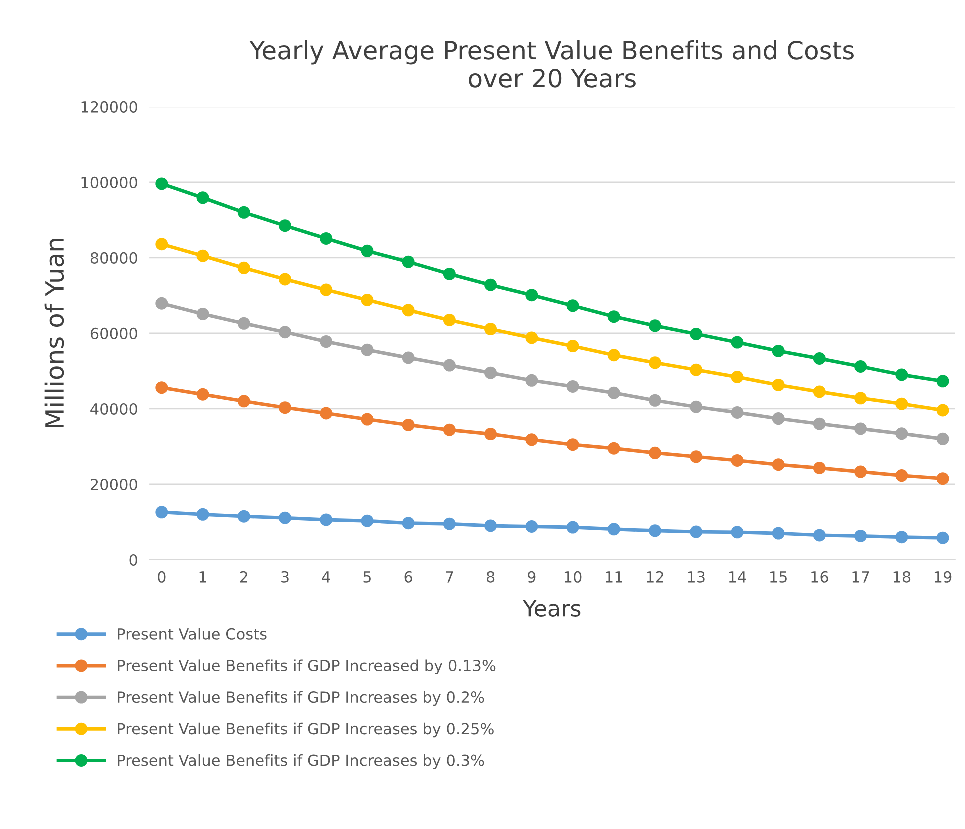 This screenshot has height=829, width=965. What do you see at coordinates (162, 577) in the screenshot?
I see `x-tick-label: 0` at bounding box center [162, 577].